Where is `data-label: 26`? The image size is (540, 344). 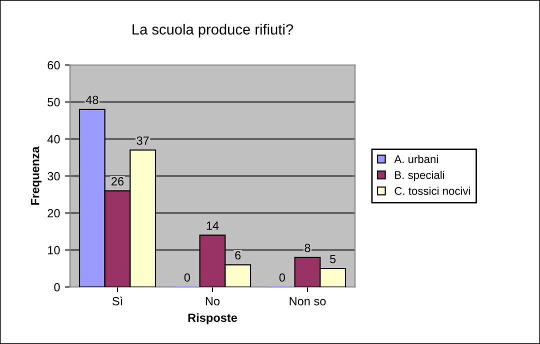
data-label: 26 is located at coordinates (118, 181).